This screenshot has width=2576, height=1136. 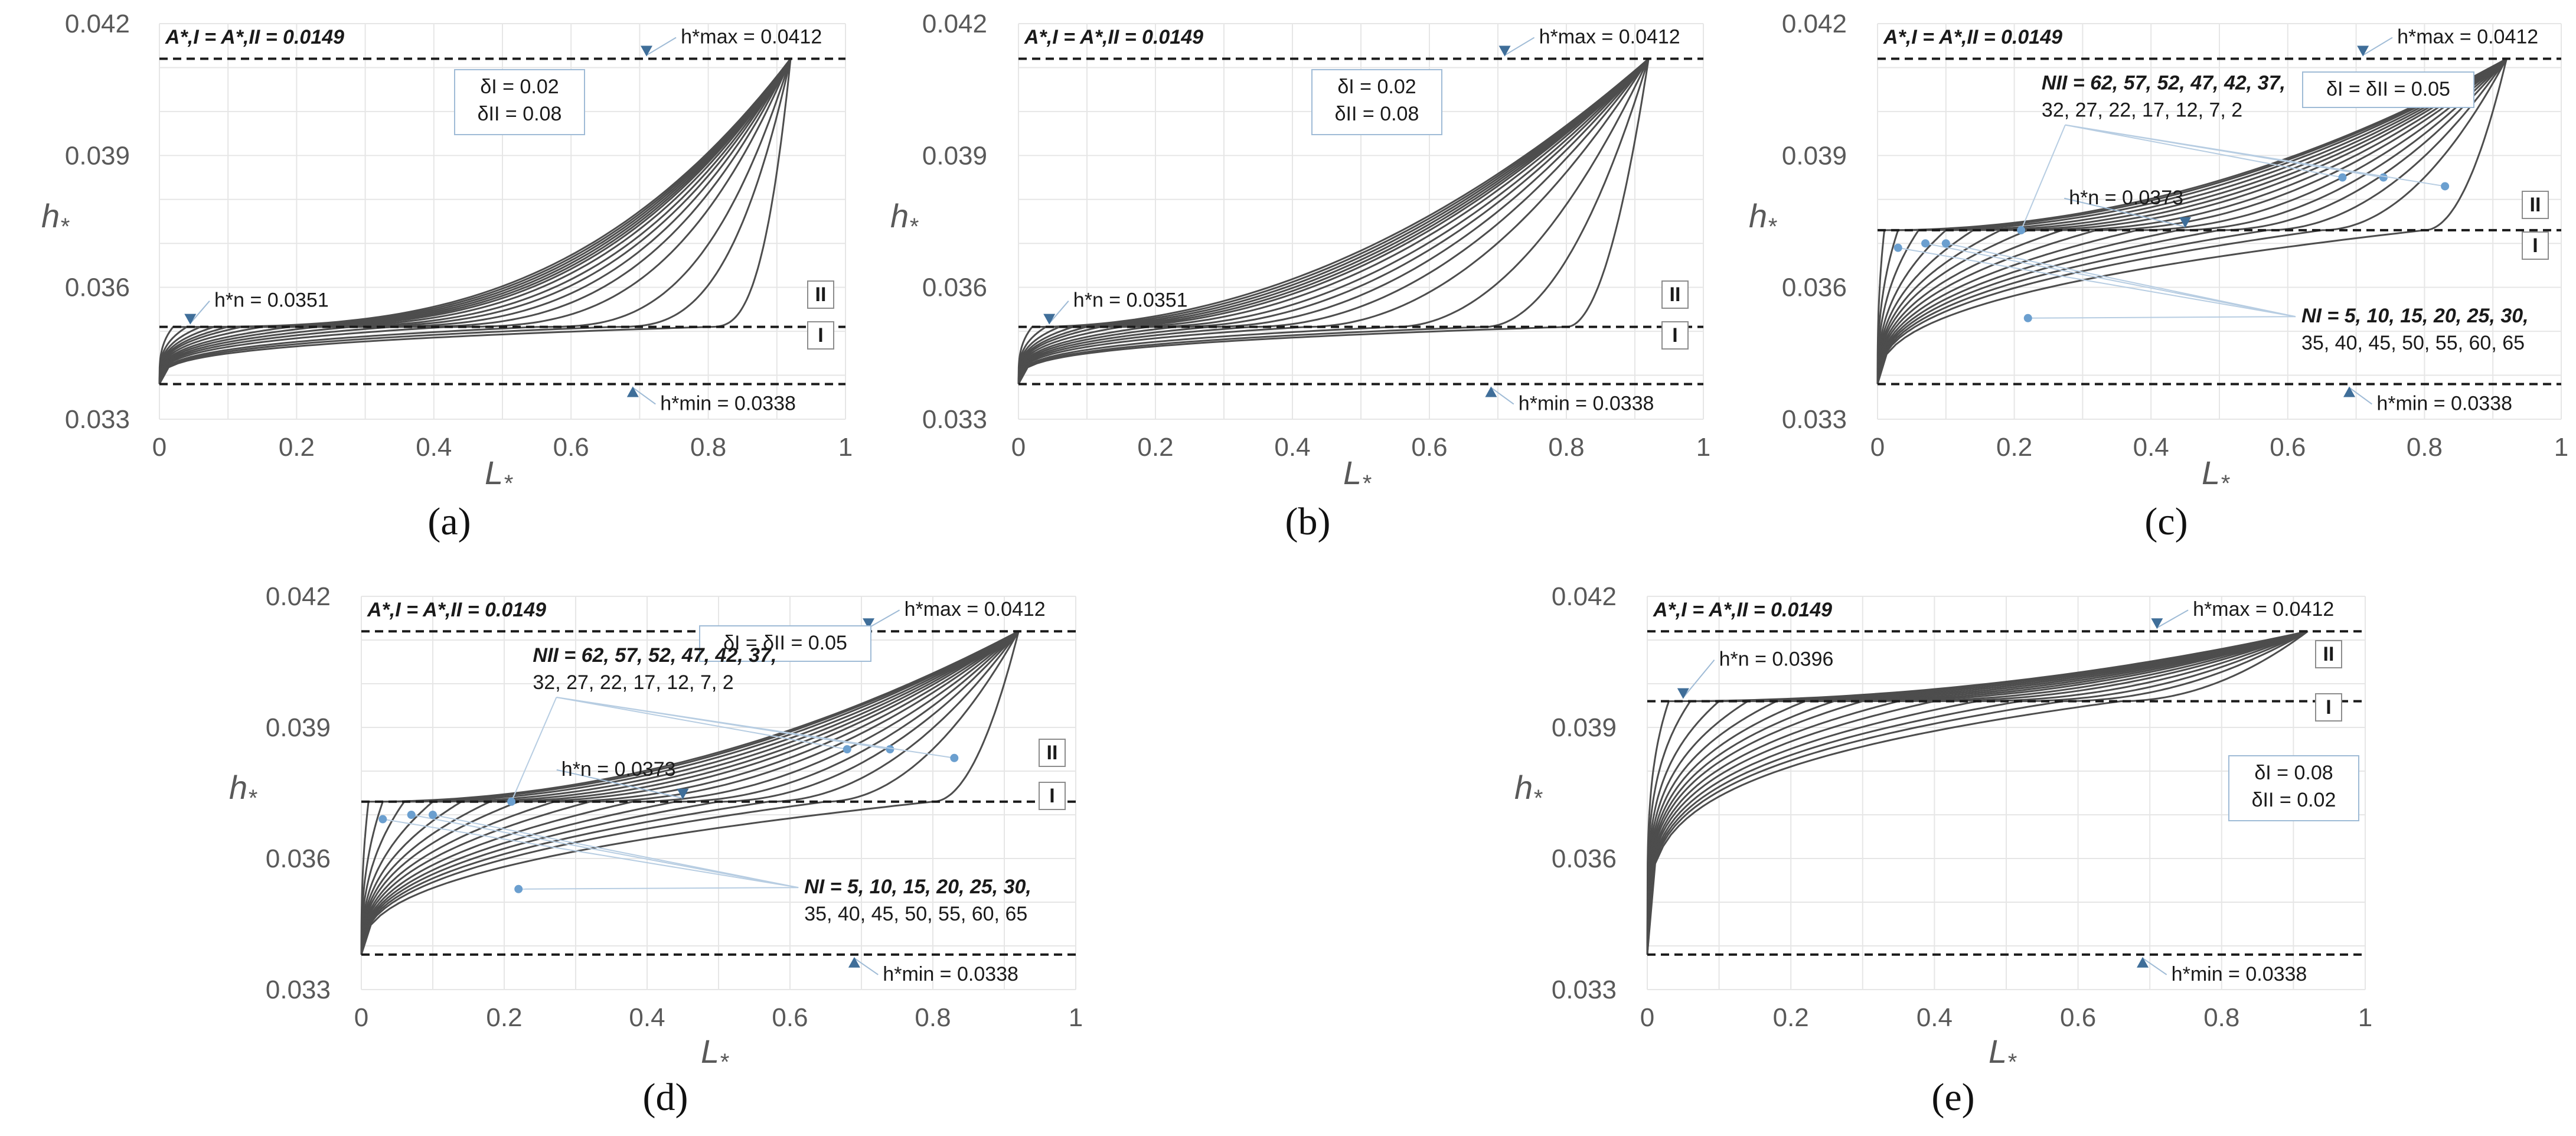 I want to click on reference-label-h_max: h*max = 0.0412, so click(x=751, y=37).